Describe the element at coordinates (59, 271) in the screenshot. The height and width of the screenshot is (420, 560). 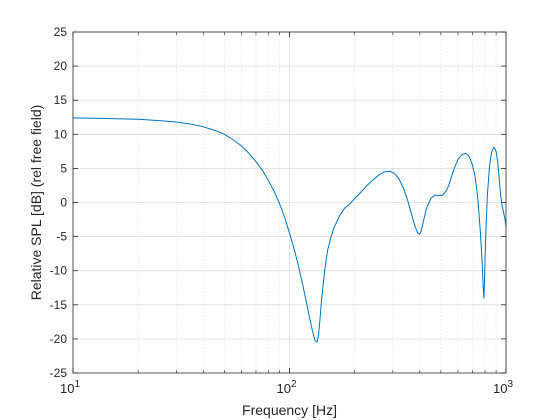
I see `y-tick-label: -10` at that location.